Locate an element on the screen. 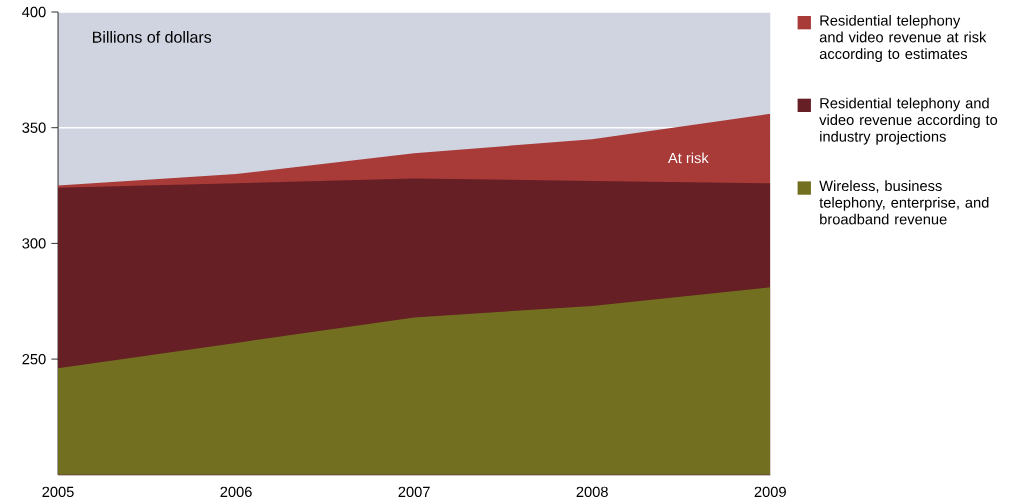 This screenshot has width=1011, height=499. y-tick-label: 400 is located at coordinates (34, 12).